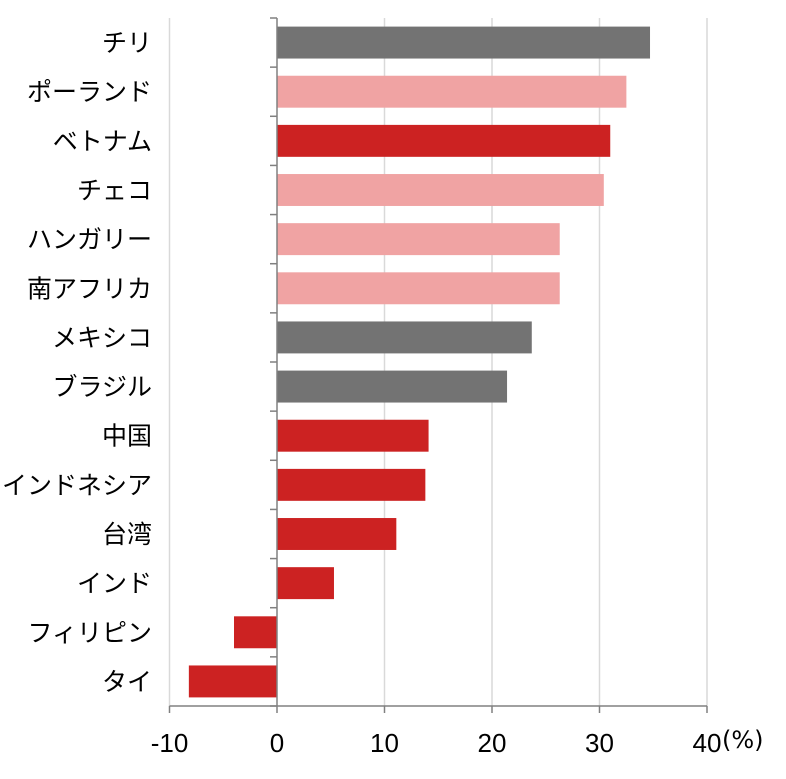 The width and height of the screenshot is (786, 779). What do you see at coordinates (127, 436) in the screenshot?
I see `category-label: 中国` at bounding box center [127, 436].